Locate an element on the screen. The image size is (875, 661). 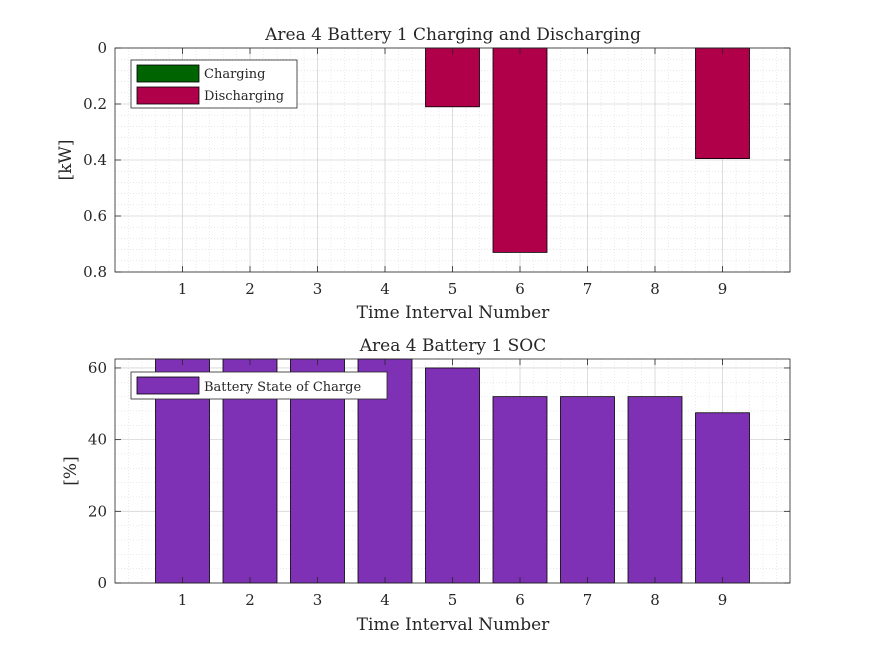
legend-swatch-soc is located at coordinates (168, 385).